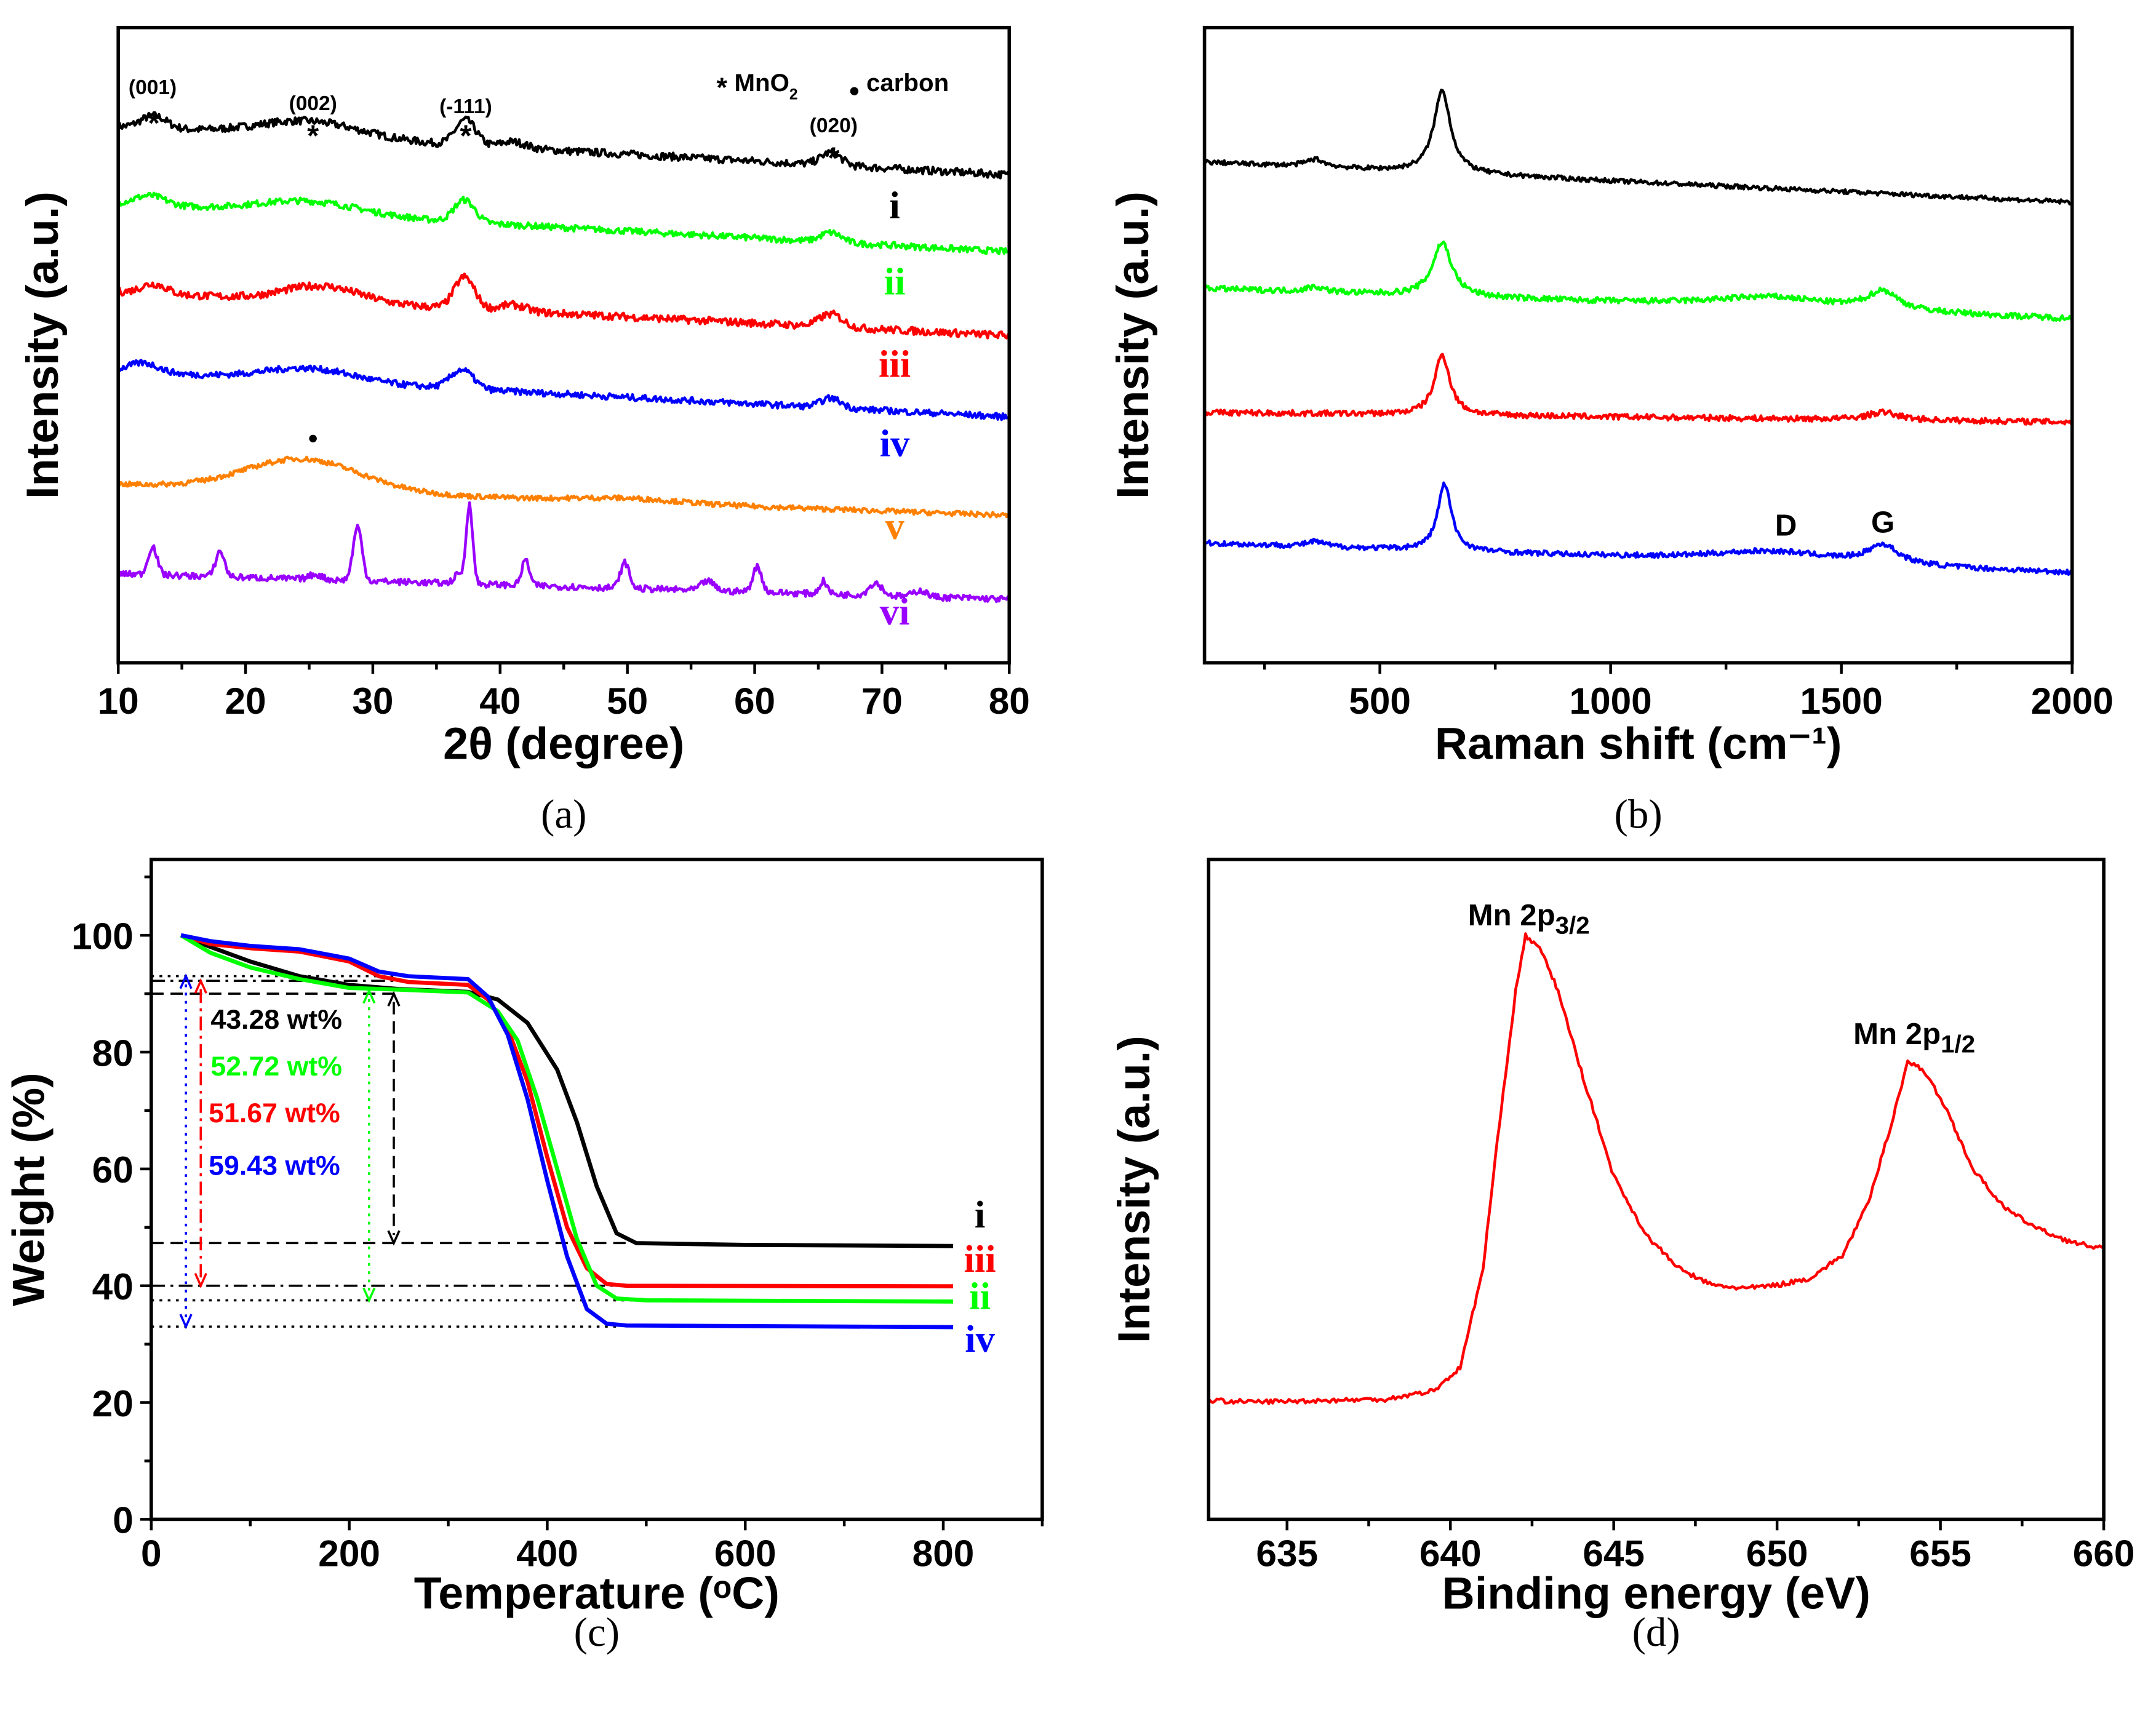 The height and width of the screenshot is (1716, 2156). I want to click on x-tick-label: 645, so click(1614, 1553).